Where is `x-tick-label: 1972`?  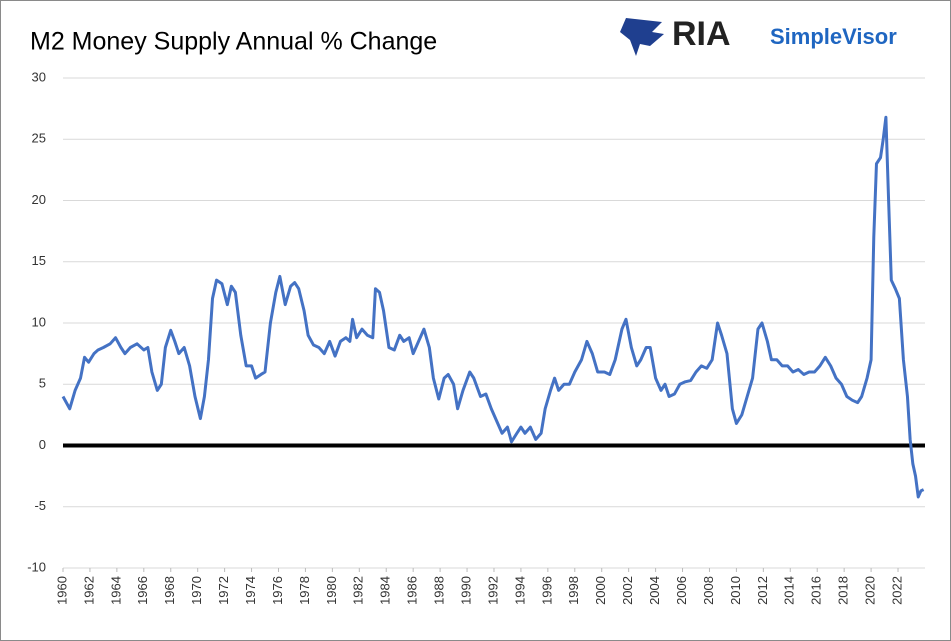 x-tick-label: 1972 is located at coordinates (223, 590).